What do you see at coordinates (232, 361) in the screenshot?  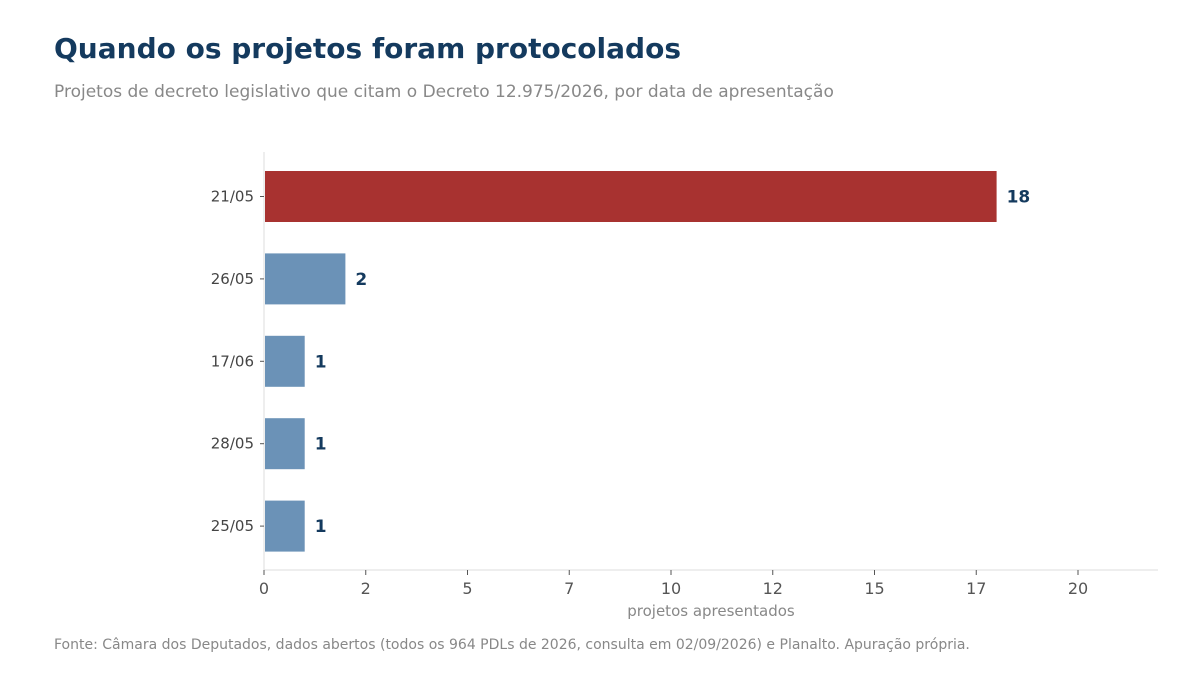 I see `y-tick-label: 17/06` at bounding box center [232, 361].